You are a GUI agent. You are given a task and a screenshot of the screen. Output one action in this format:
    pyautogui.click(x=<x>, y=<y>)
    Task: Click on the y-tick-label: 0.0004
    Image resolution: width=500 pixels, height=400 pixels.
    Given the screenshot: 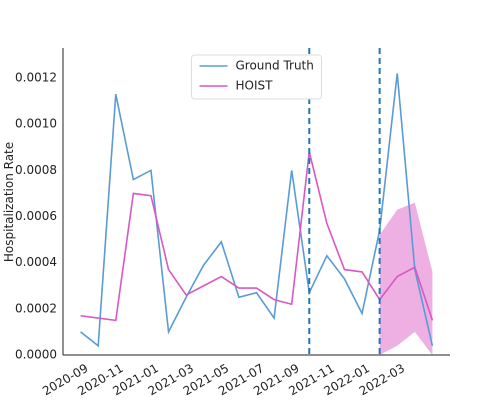 What is the action you would take?
    pyautogui.click(x=36, y=262)
    